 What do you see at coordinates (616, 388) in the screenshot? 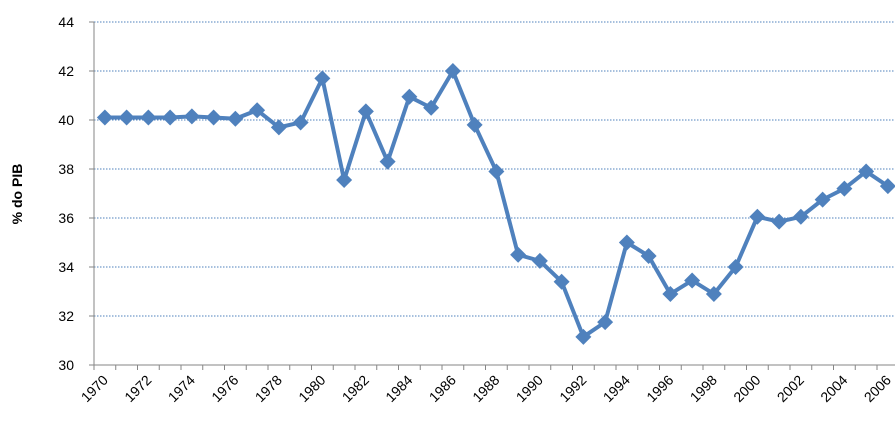
I see `x-tick-label: 1994` at bounding box center [616, 388].